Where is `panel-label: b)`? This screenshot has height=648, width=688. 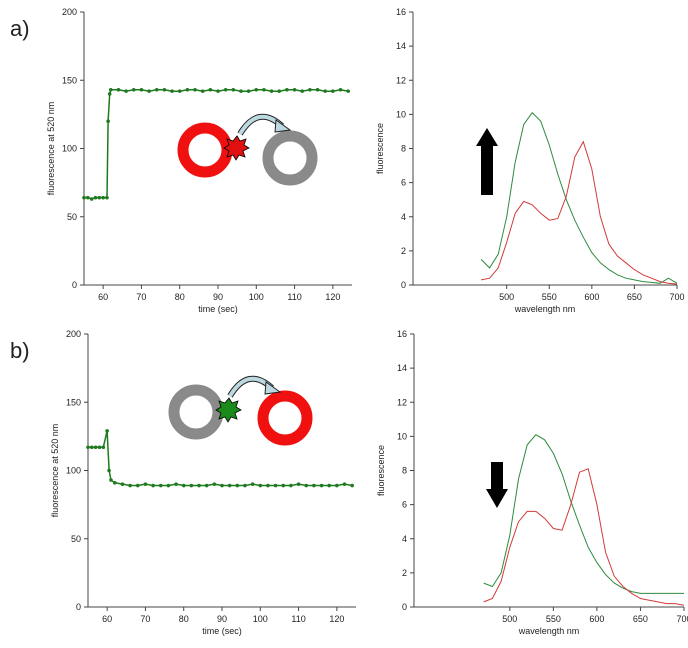 panel-label: b) is located at coordinates (20, 350).